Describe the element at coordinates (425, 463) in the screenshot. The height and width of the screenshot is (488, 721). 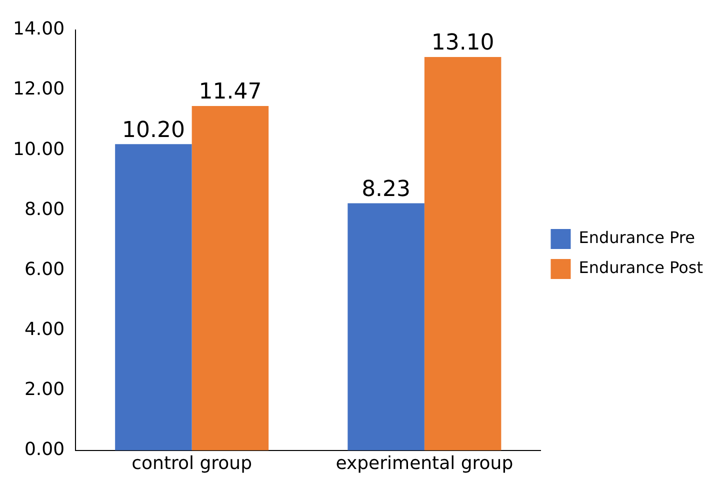
I see `x-tick-label: experimental group` at that location.